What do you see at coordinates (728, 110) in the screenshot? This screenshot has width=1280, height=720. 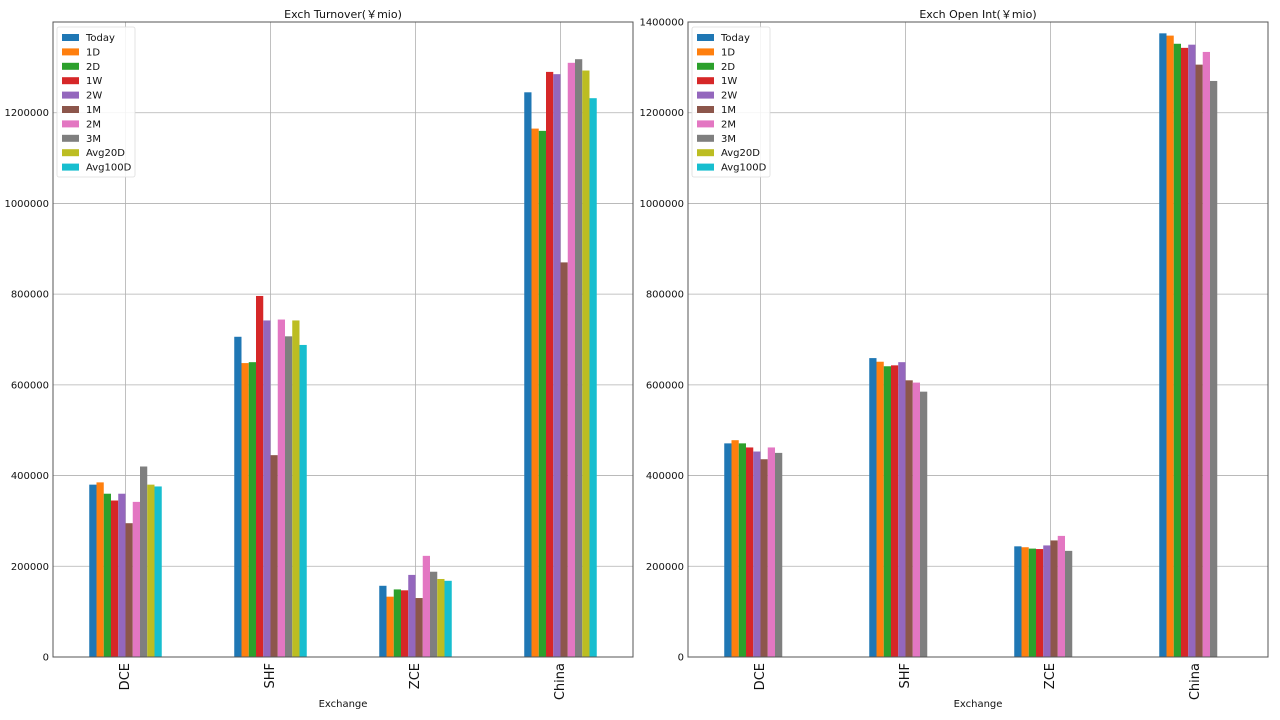 I see `legend-label: 1M` at bounding box center [728, 110].